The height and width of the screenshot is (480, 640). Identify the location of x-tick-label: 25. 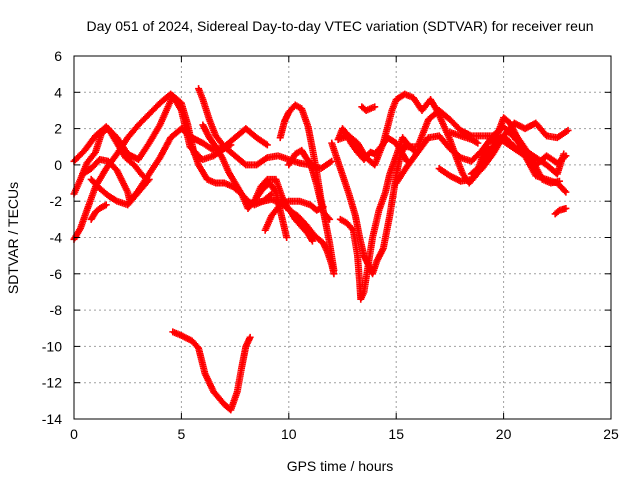
(611, 434).